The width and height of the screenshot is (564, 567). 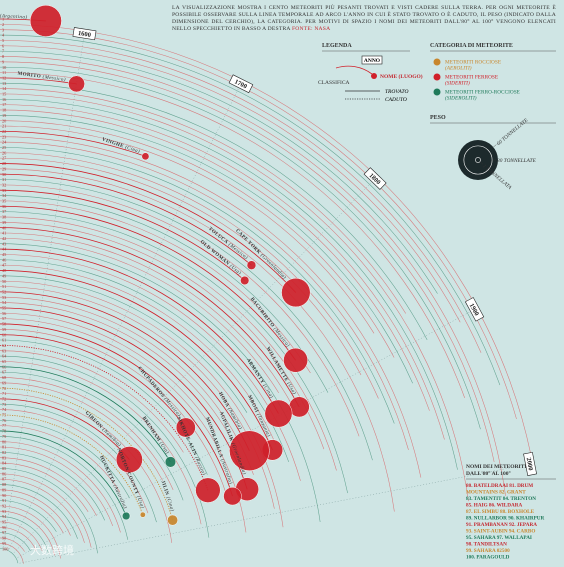 I want to click on year-line, so click(x=43, y=291).